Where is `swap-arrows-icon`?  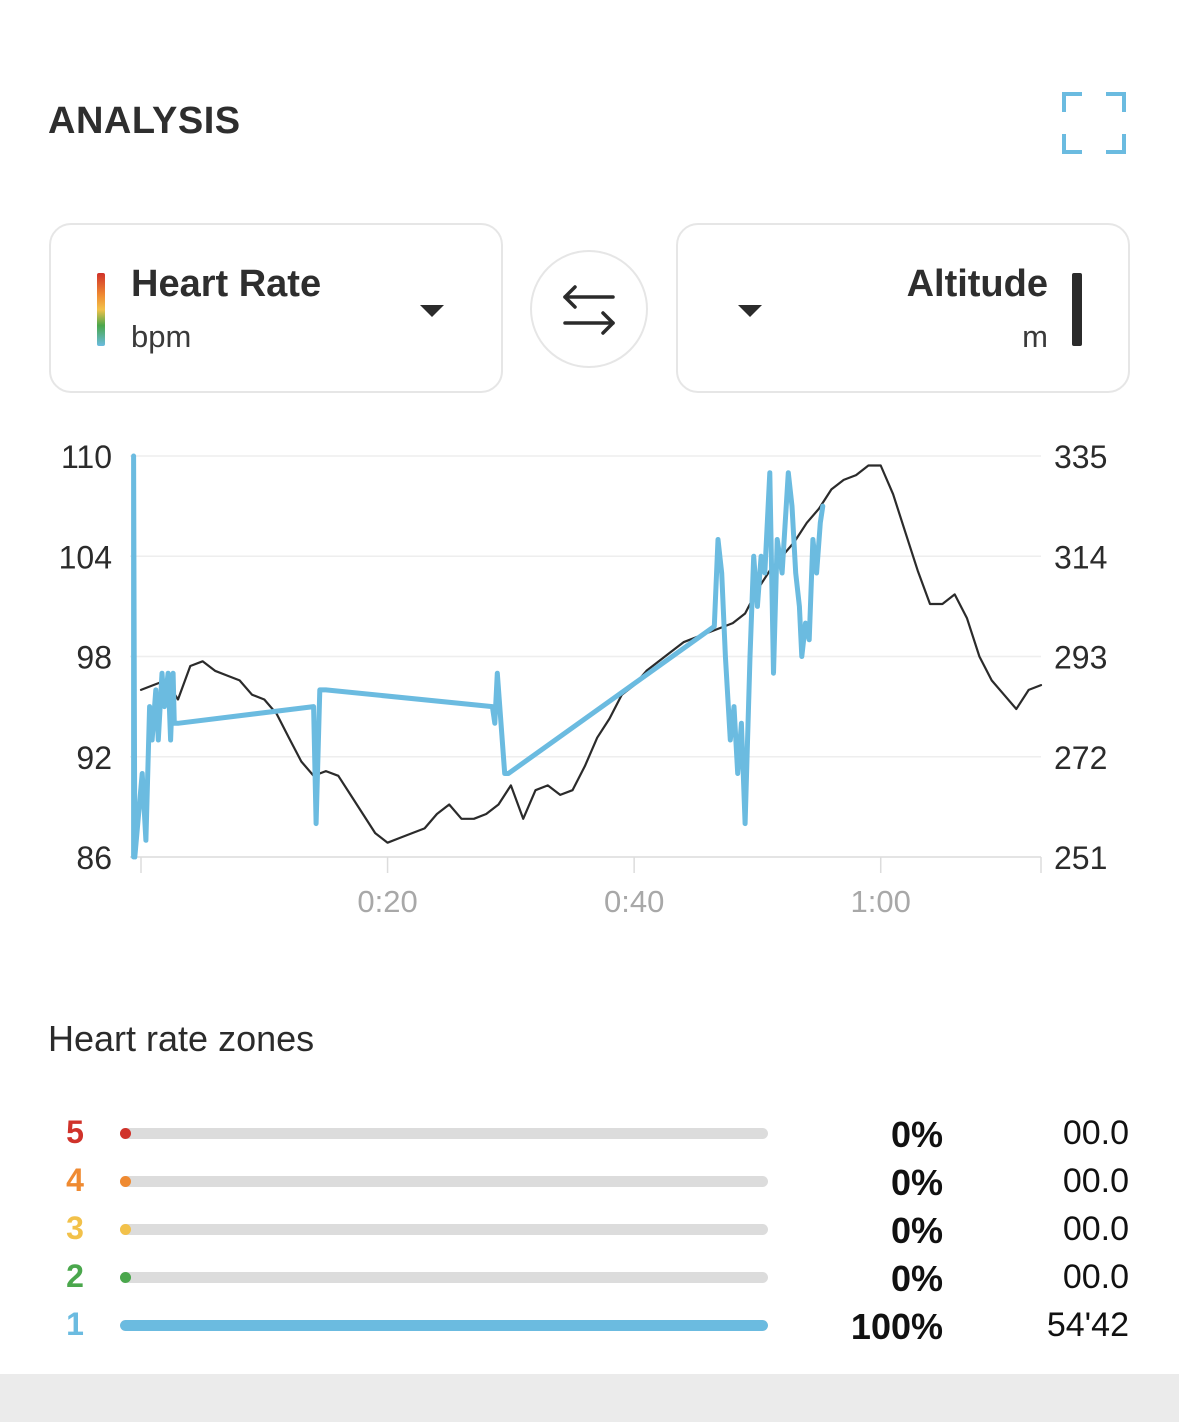 swap-arrows-icon is located at coordinates (589, 310).